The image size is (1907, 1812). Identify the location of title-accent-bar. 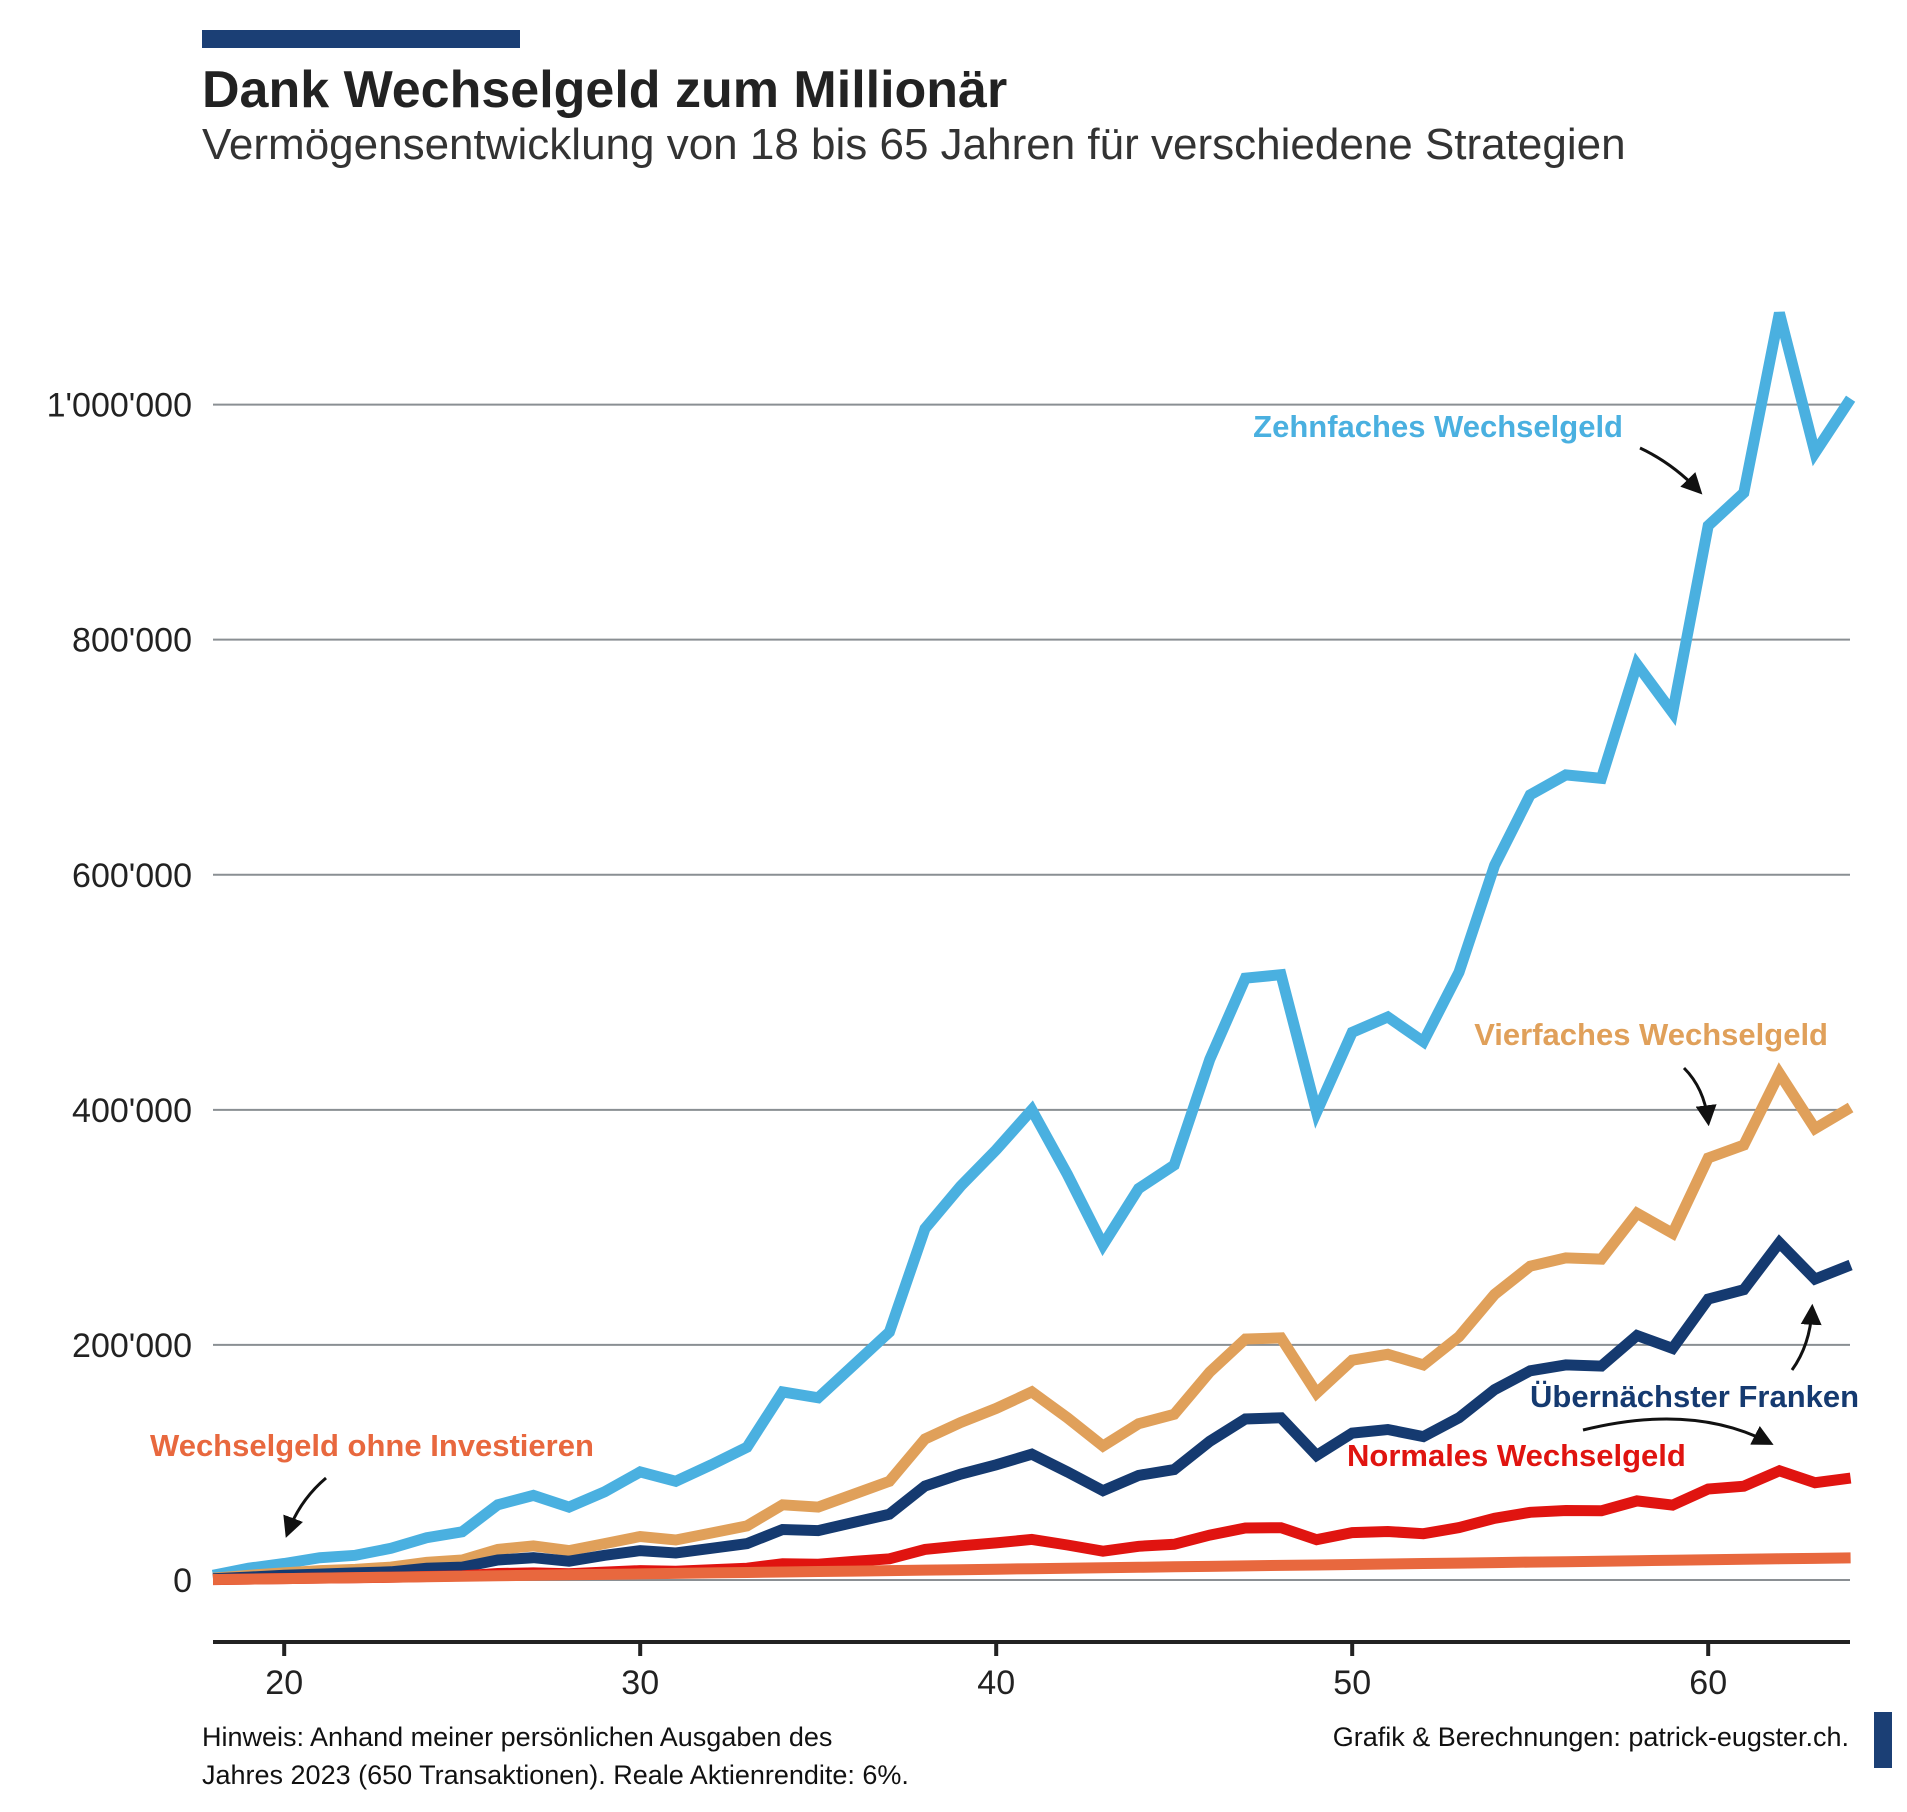
(361, 39).